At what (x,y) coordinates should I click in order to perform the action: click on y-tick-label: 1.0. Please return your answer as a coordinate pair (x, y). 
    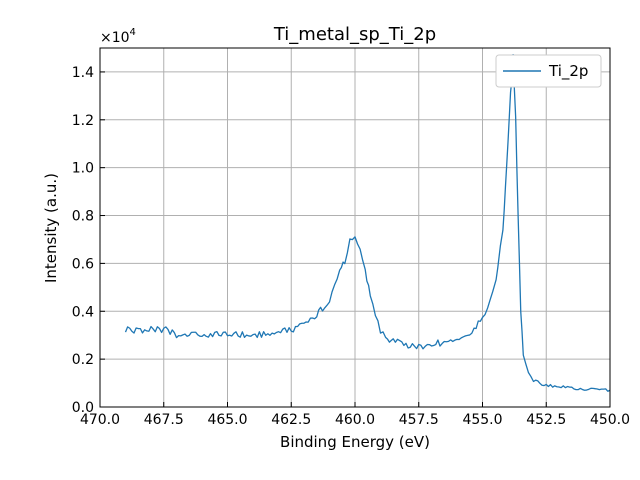
    Looking at the image, I should click on (83, 169).